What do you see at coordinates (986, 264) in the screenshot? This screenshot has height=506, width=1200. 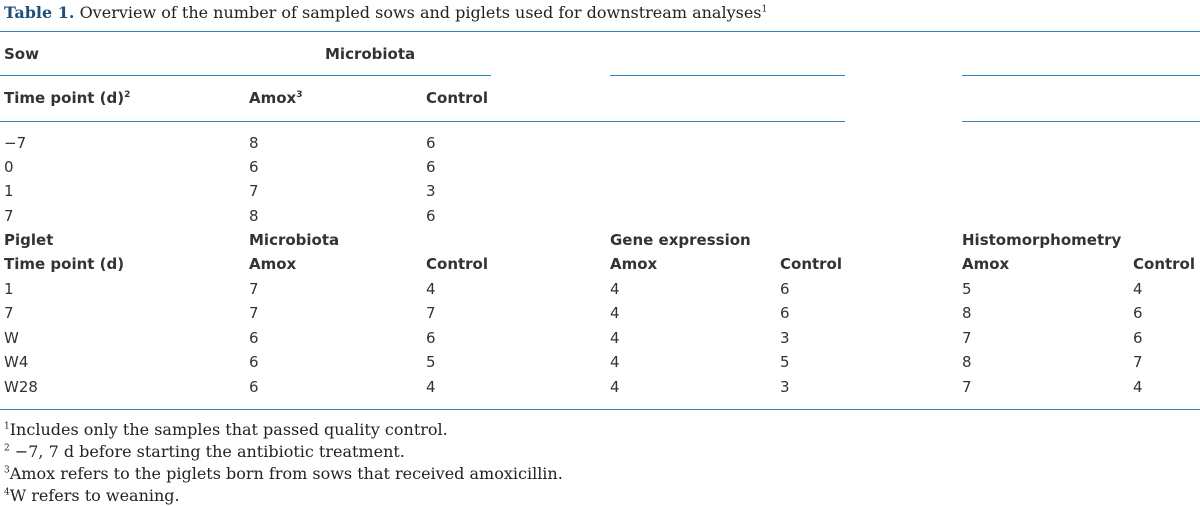 I see `piglet-histo-amox-header: Amox` at bounding box center [986, 264].